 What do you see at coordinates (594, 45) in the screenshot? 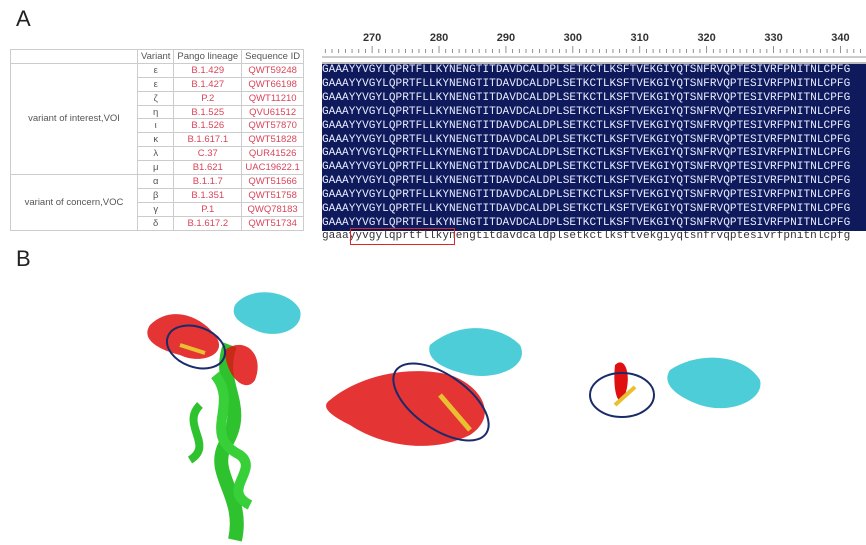
I see `position-ruler: 270 280 290 300 310 320 330 340` at bounding box center [594, 45].